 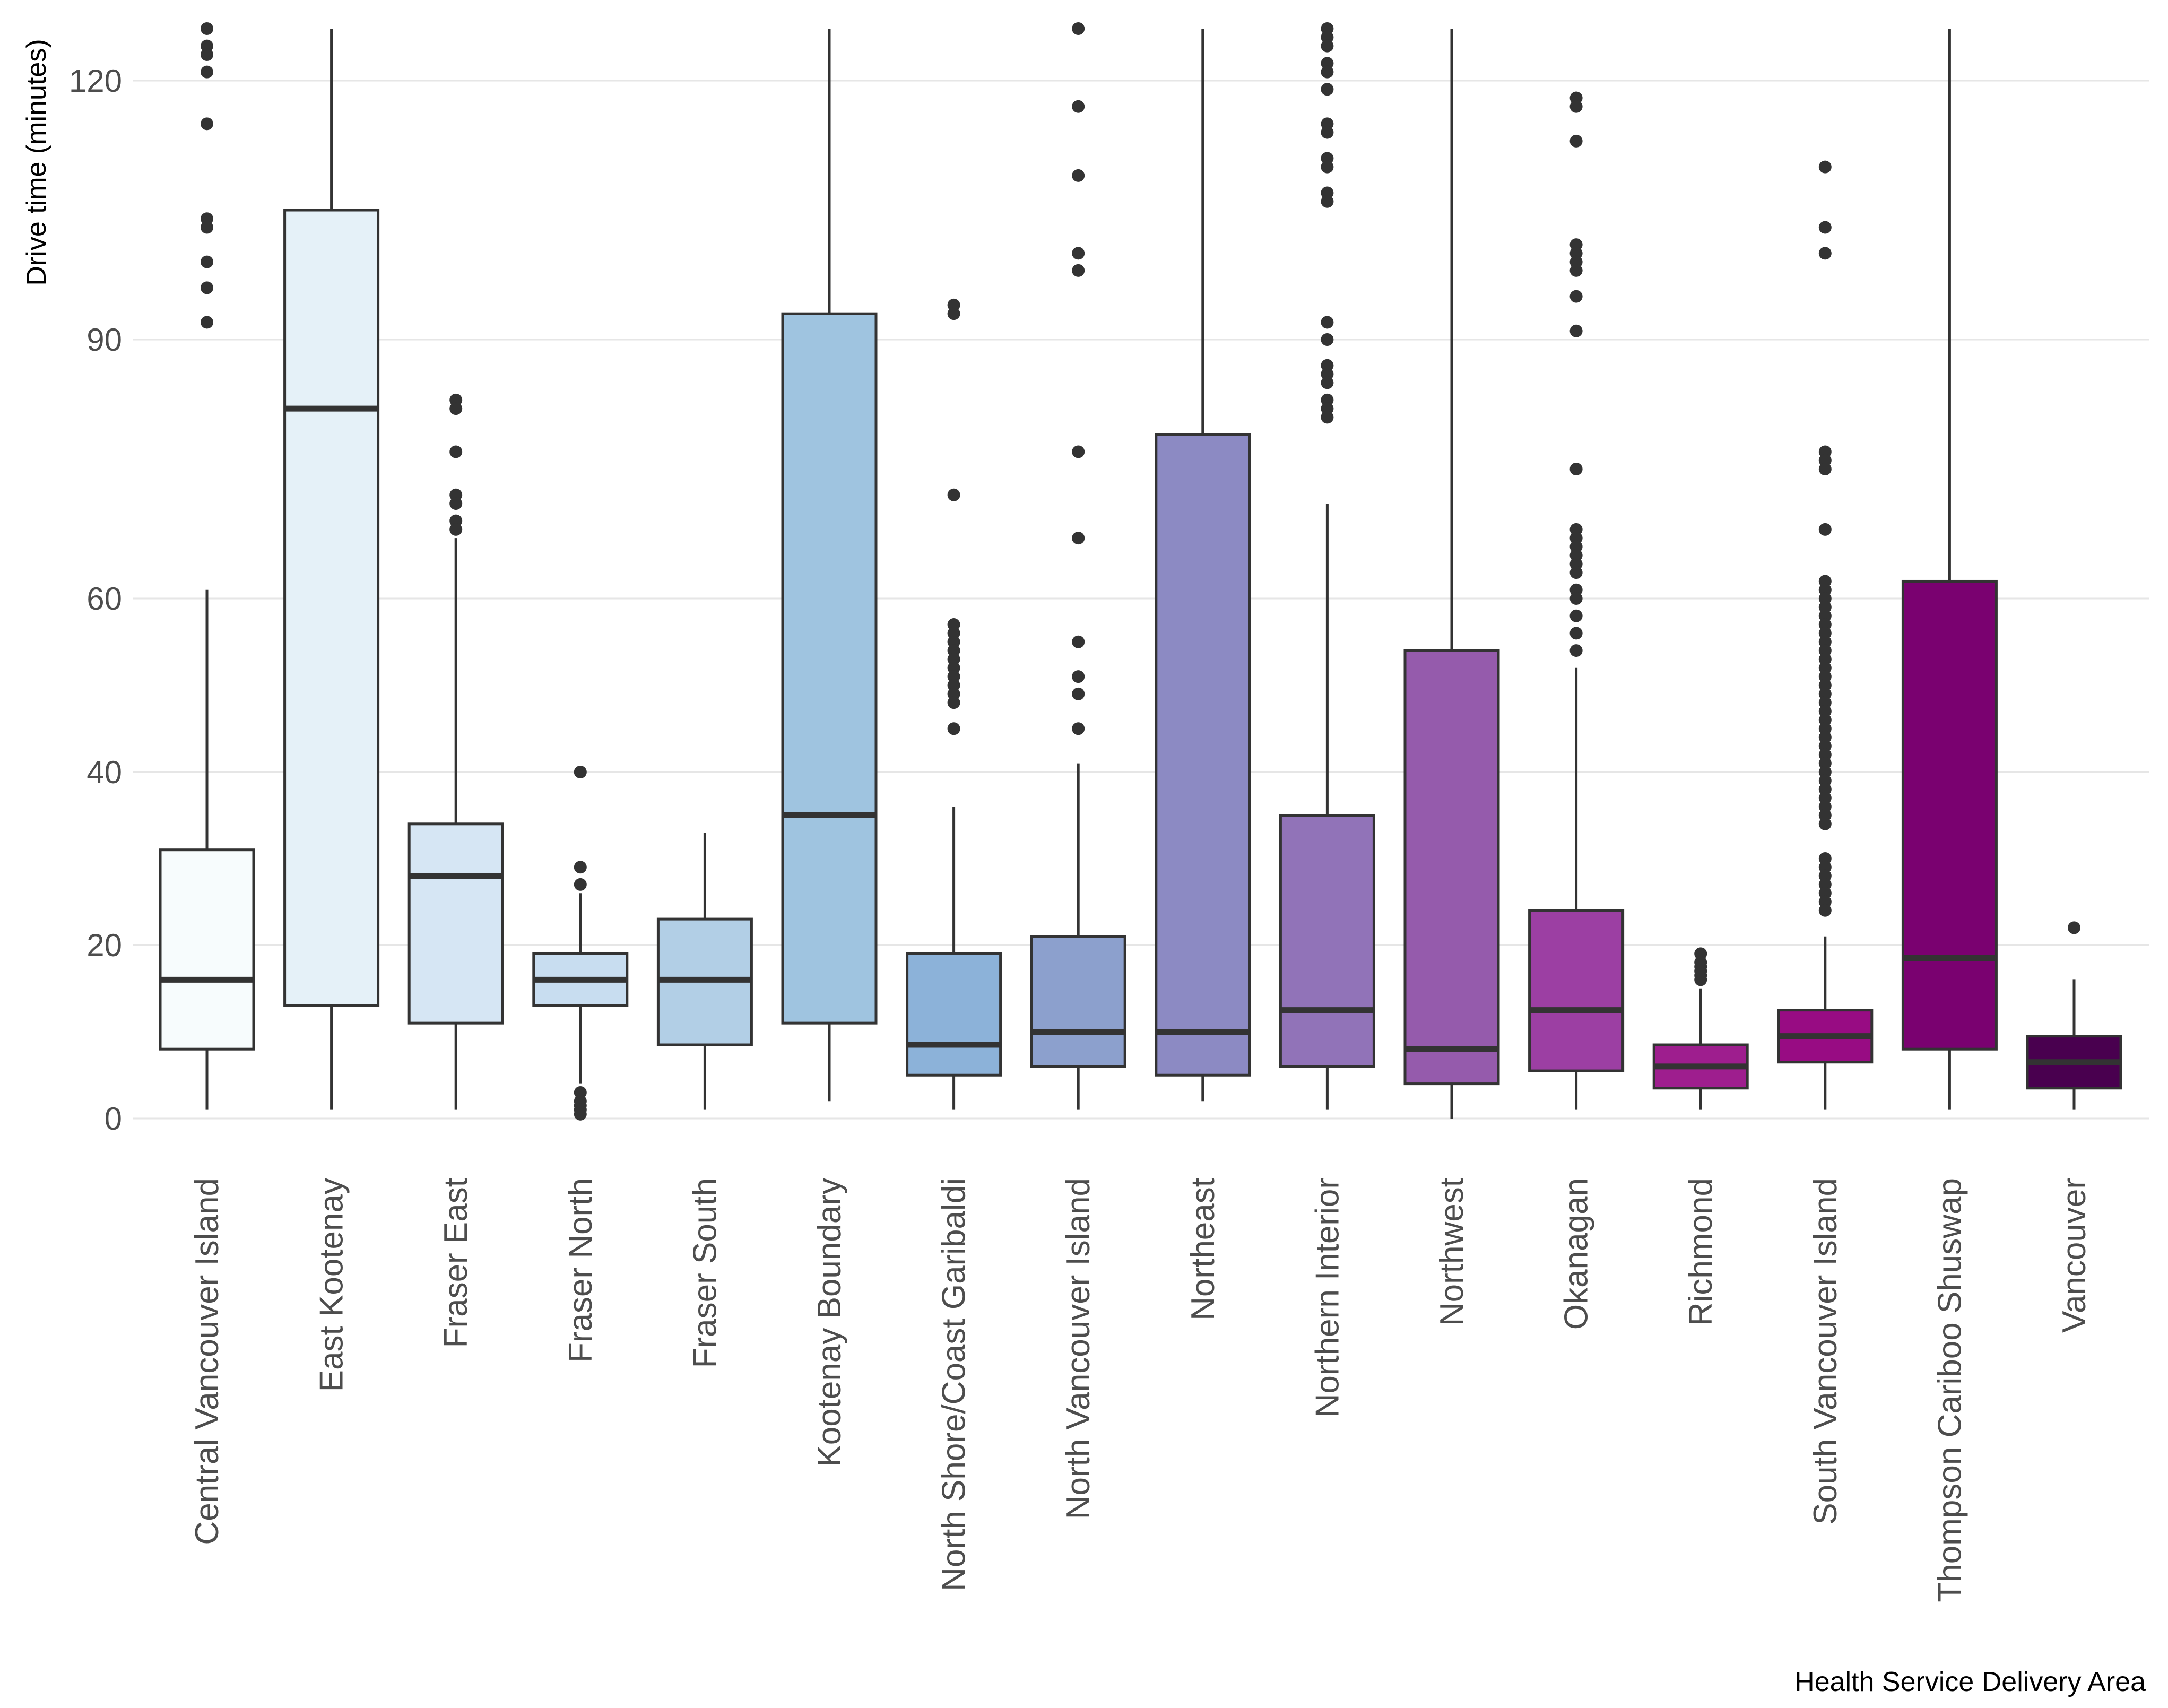 What do you see at coordinates (705, 1273) in the screenshot?
I see `x-tick-label: Fraser South` at bounding box center [705, 1273].